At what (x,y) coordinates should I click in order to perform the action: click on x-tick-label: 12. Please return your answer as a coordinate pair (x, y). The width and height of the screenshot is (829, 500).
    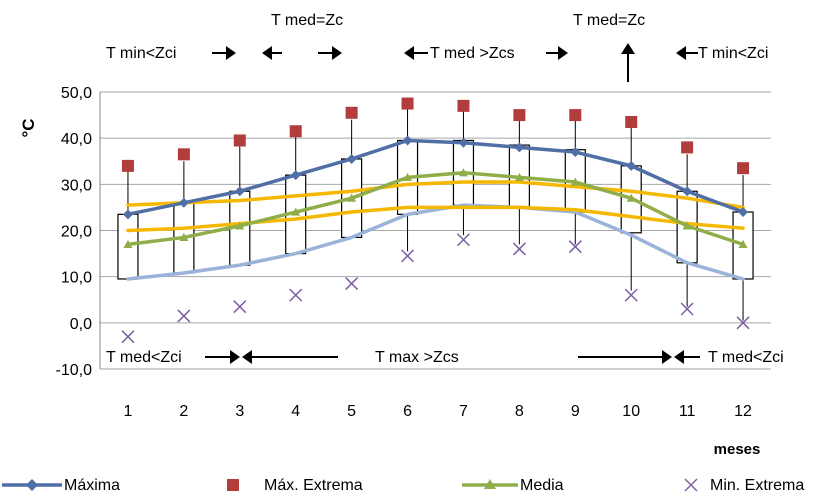
    Looking at the image, I should click on (743, 411).